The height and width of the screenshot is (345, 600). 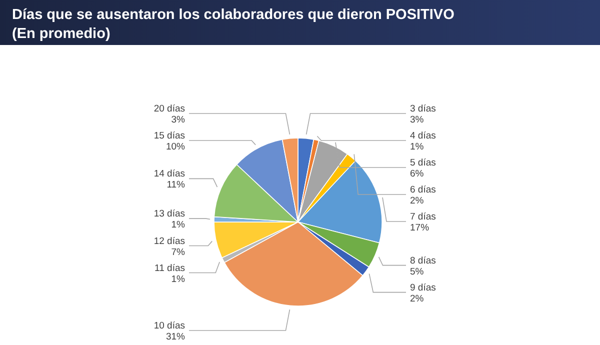 I want to click on chart-subtitle: (En promedio), so click(x=61, y=34).